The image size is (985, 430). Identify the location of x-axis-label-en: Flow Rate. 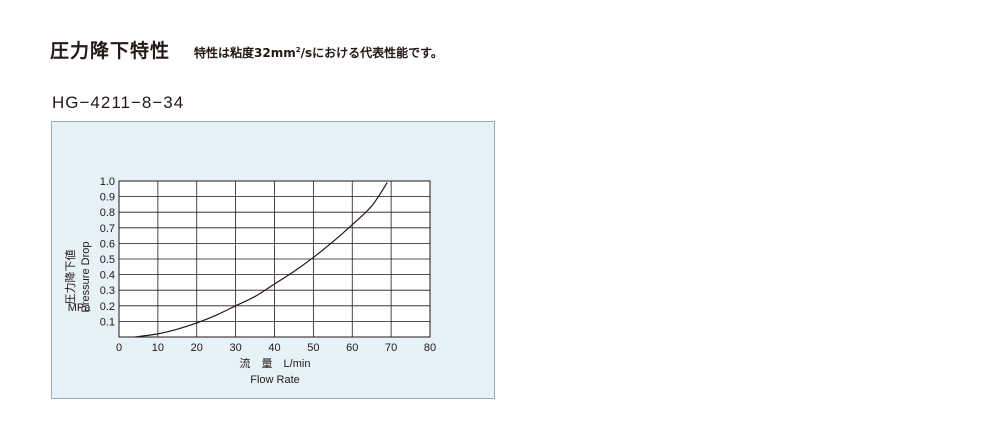
(275, 380).